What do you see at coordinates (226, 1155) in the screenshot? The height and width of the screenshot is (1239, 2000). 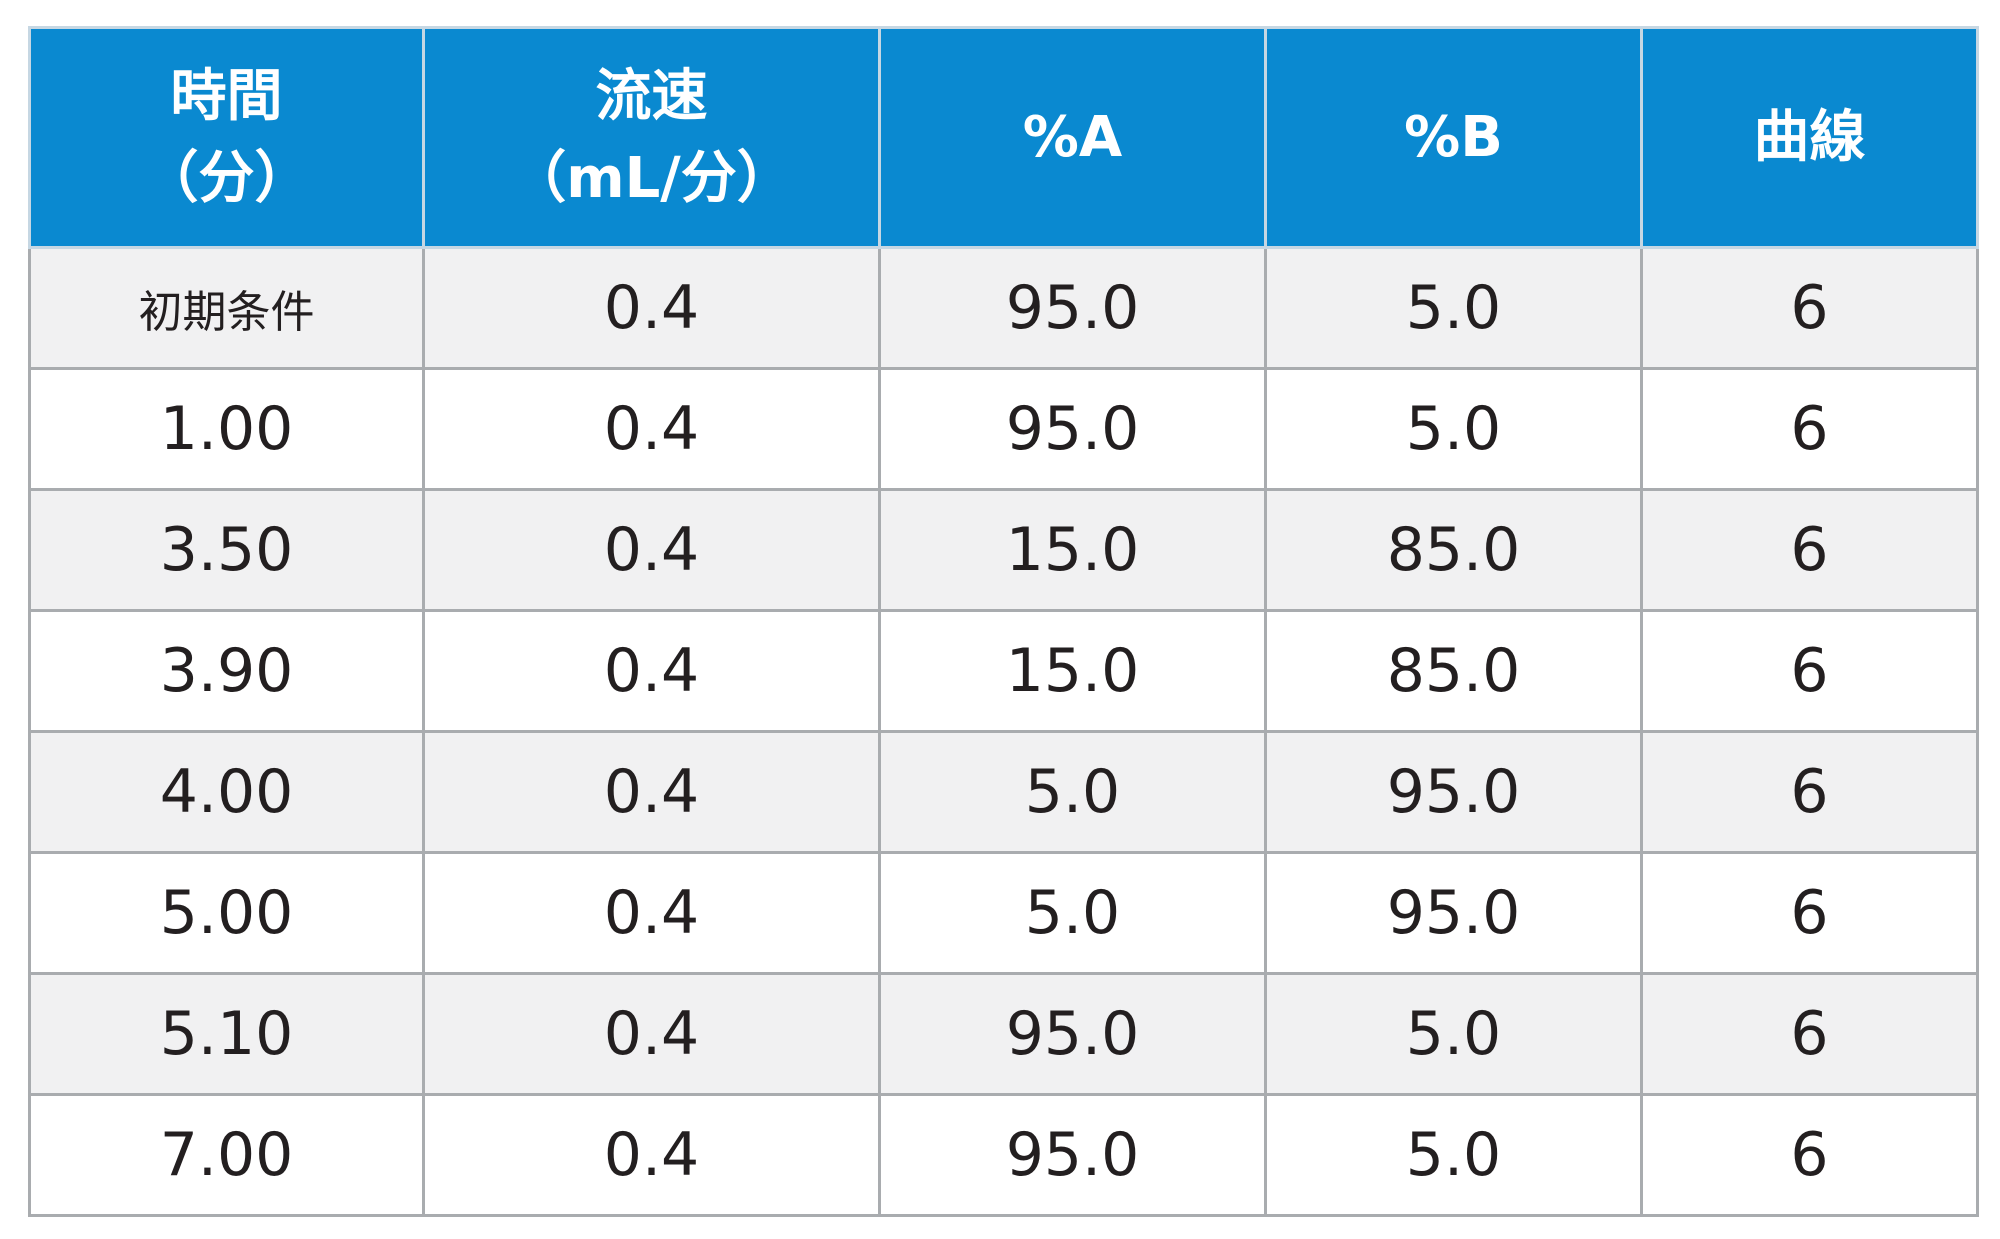 I see `cell-time: 7.00` at bounding box center [226, 1155].